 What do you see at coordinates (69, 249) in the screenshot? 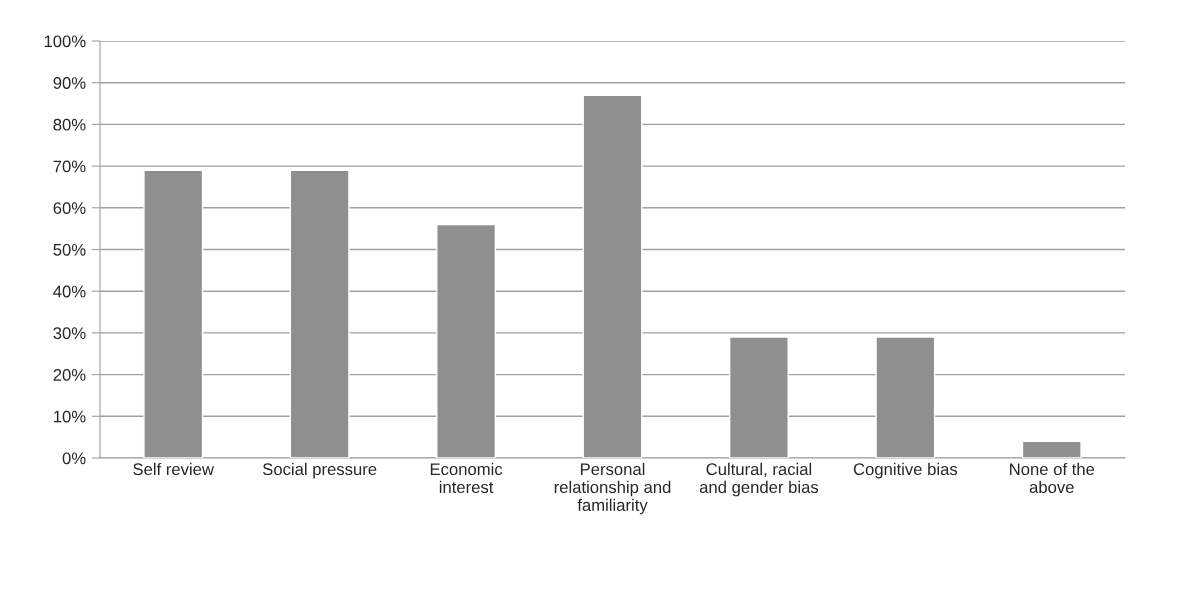
I see `y-tick-label: 50%` at bounding box center [69, 249].